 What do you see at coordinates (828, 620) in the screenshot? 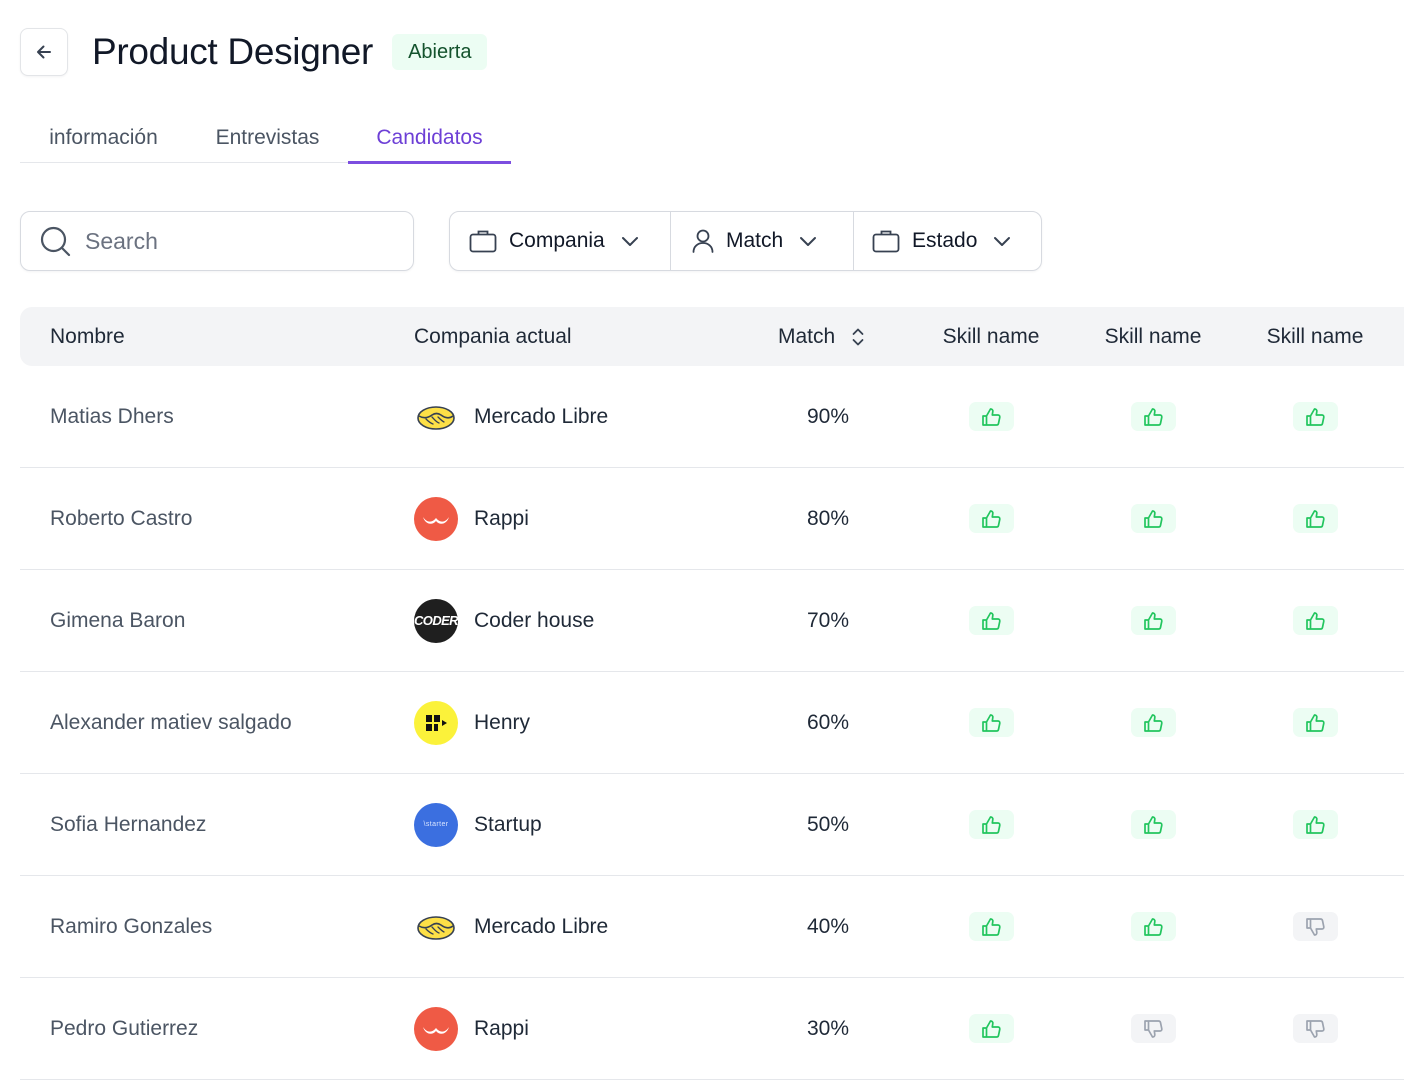
I see `match-value: 70%` at bounding box center [828, 620].